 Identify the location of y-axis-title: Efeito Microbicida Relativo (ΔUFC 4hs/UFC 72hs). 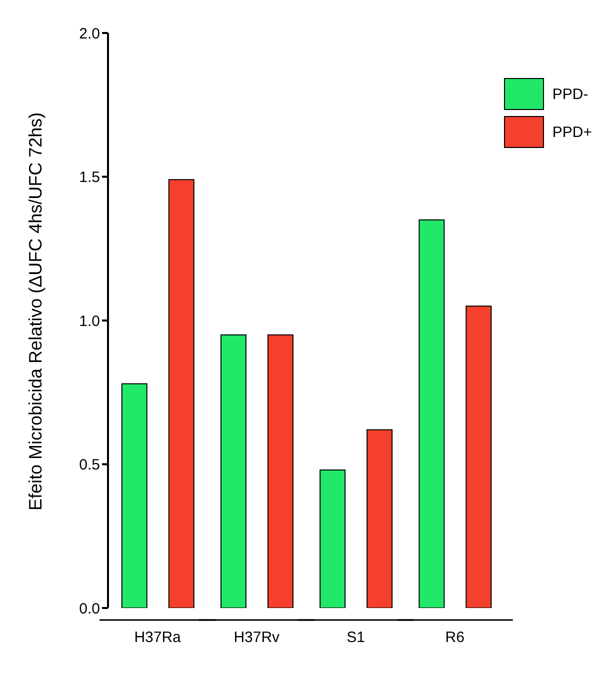
(35, 311).